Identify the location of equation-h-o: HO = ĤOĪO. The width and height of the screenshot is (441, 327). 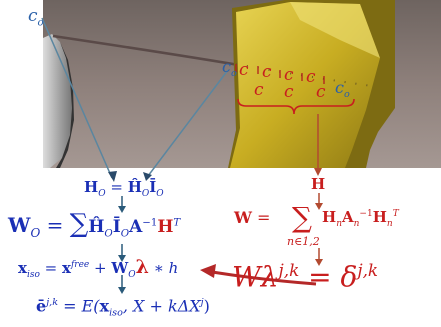
(124, 189).